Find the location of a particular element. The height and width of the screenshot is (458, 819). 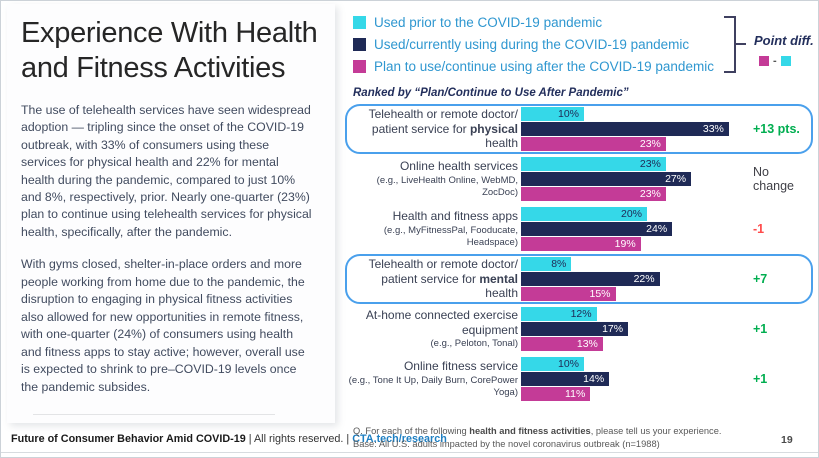

bar-group: 10% 14% 11% is located at coordinates (630, 379).